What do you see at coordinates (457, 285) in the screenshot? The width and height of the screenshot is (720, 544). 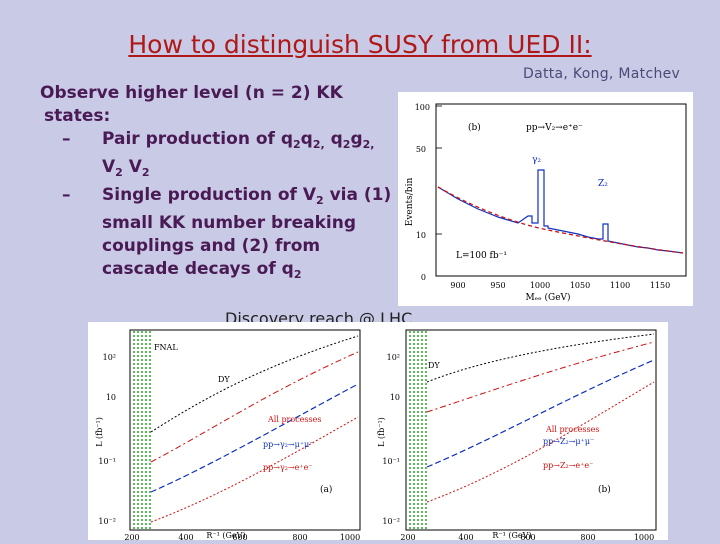 I see `x-tick-label: 900` at bounding box center [457, 285].